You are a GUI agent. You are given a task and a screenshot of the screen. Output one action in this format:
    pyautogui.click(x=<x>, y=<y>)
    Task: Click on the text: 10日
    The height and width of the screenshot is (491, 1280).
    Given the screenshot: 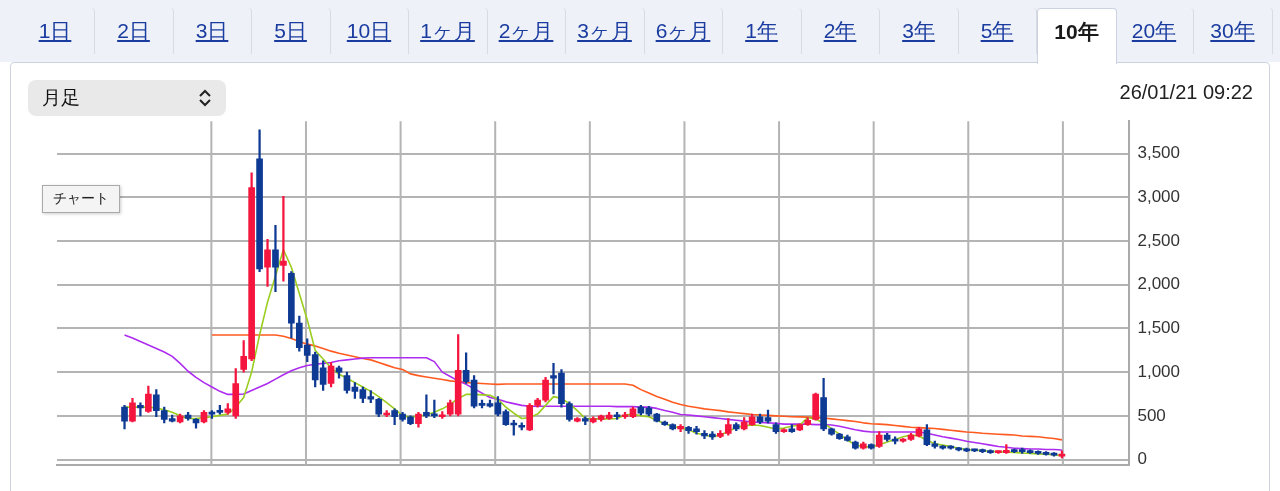 What is the action you would take?
    pyautogui.click(x=369, y=31)
    